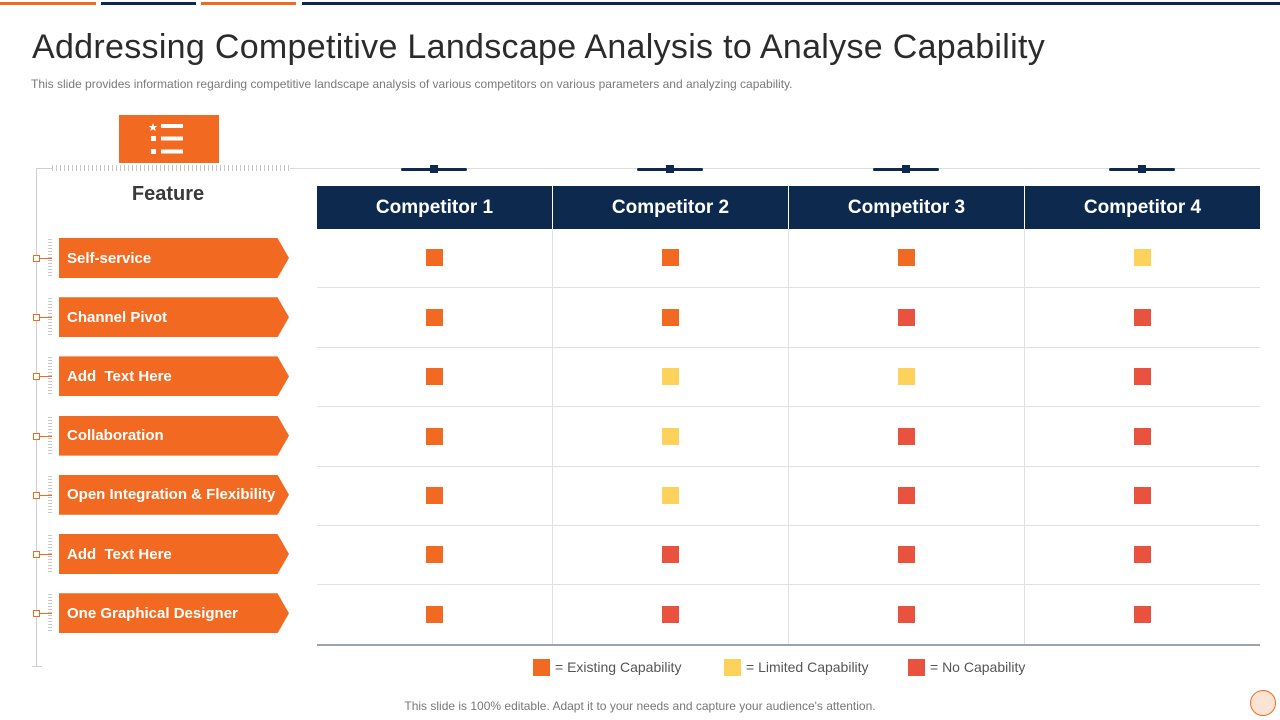  I want to click on legend-none: = No Capability, so click(966, 667).